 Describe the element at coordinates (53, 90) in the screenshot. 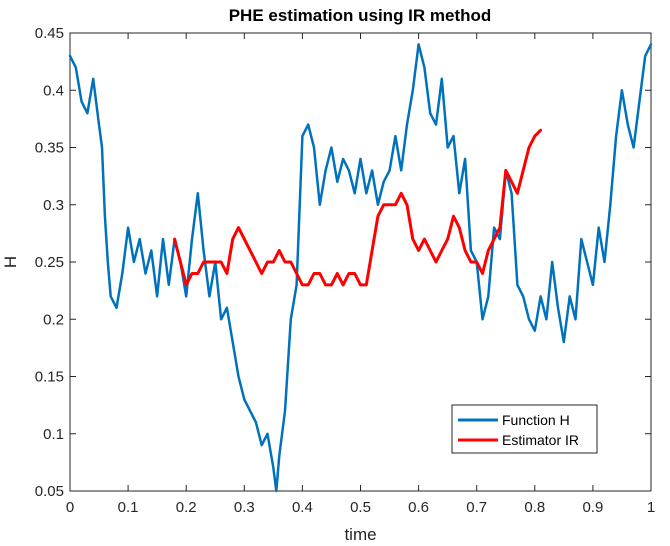

I see `y-tick-label: 0.4` at that location.